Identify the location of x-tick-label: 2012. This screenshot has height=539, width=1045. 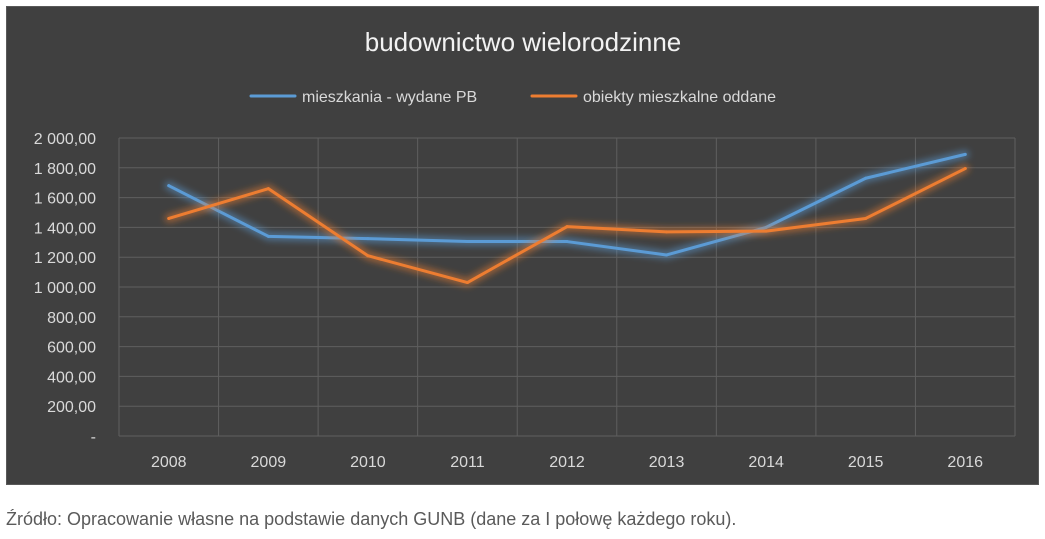
(567, 462).